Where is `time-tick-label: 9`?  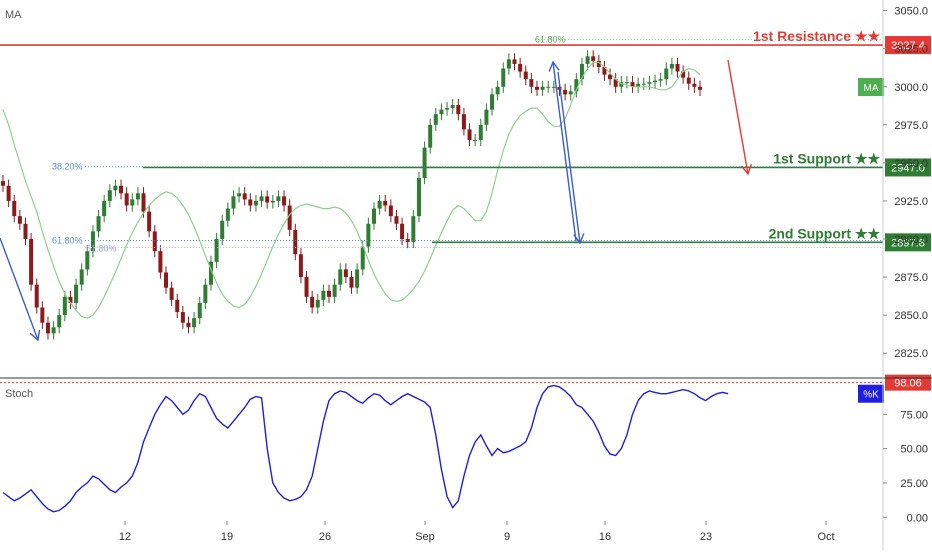
time-tick-label: 9 is located at coordinates (507, 537).